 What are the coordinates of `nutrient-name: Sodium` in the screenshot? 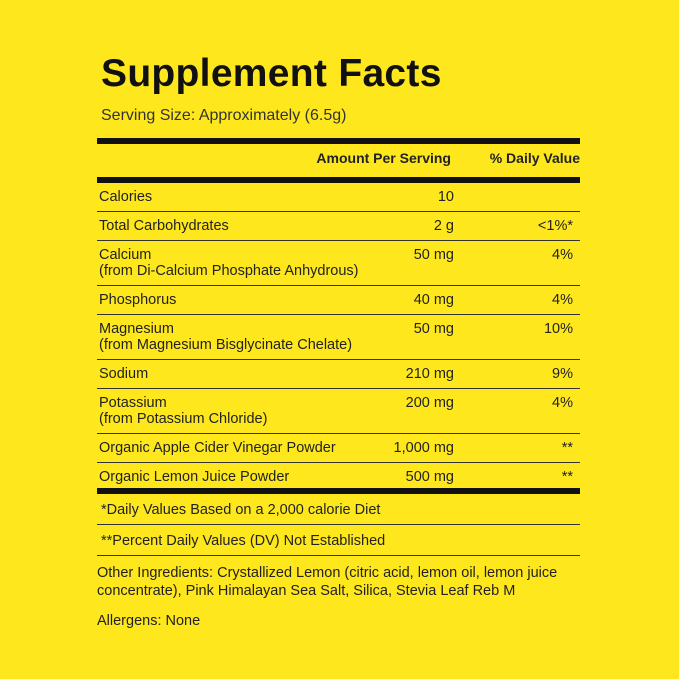 It's located at (124, 374).